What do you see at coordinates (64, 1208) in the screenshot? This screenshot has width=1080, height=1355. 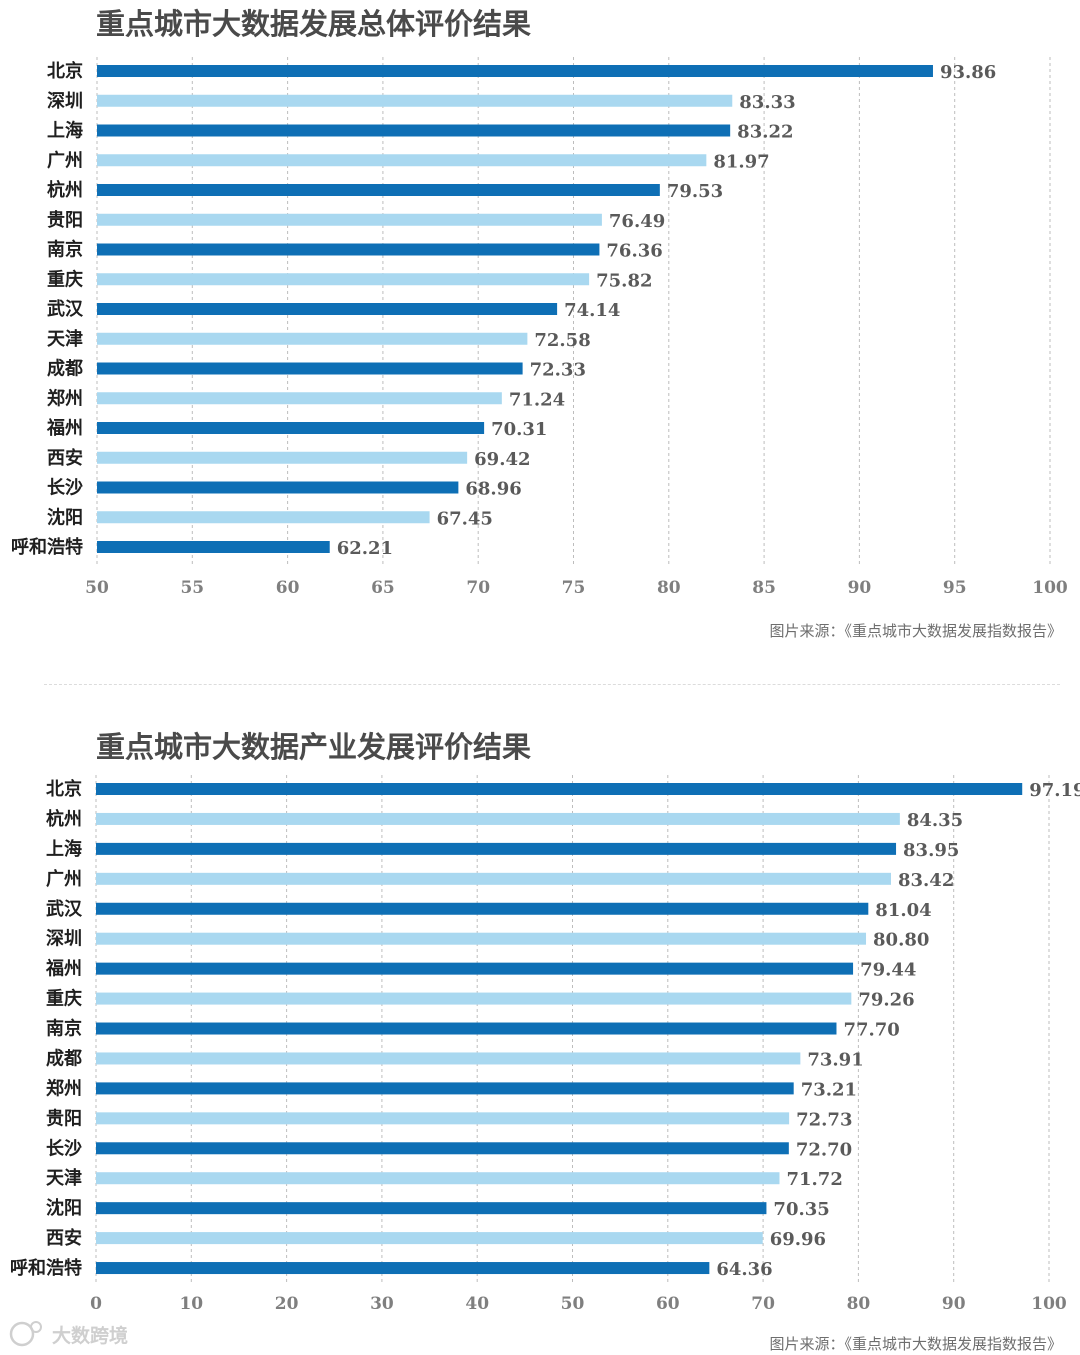 I see `chart-2-category-label: 沈阳` at bounding box center [64, 1208].